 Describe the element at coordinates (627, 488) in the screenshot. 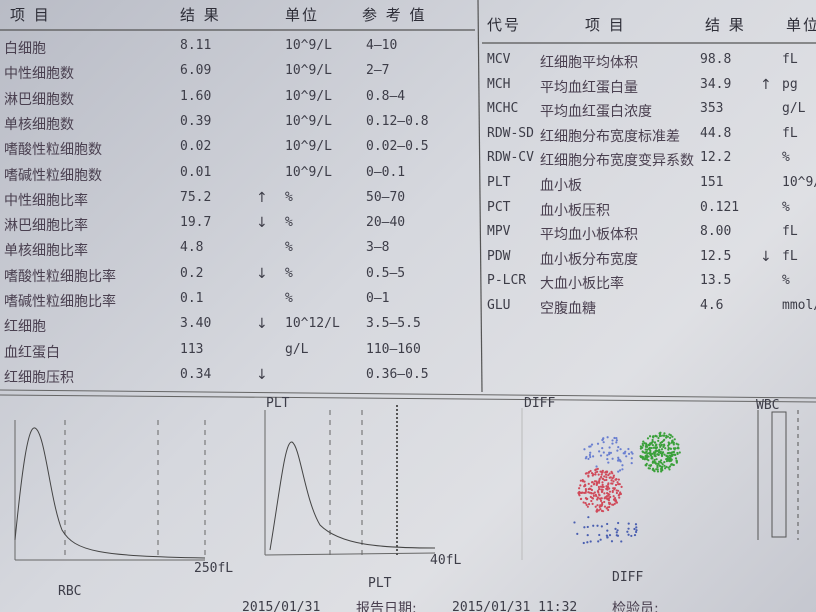

I see `dot-cloud` at that location.